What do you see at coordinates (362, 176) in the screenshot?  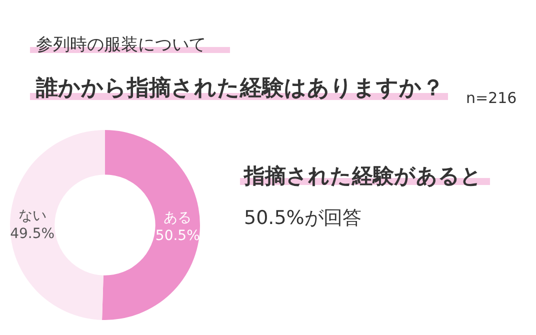 I see `text: 指摘された経験があると` at bounding box center [362, 176].